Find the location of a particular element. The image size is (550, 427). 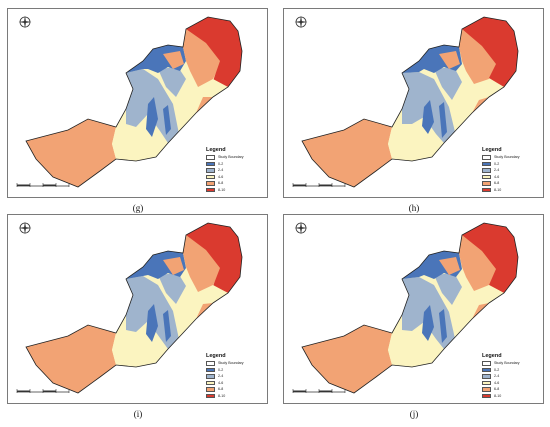

legend-item-label: 2-4 is located at coordinates (497, 376).